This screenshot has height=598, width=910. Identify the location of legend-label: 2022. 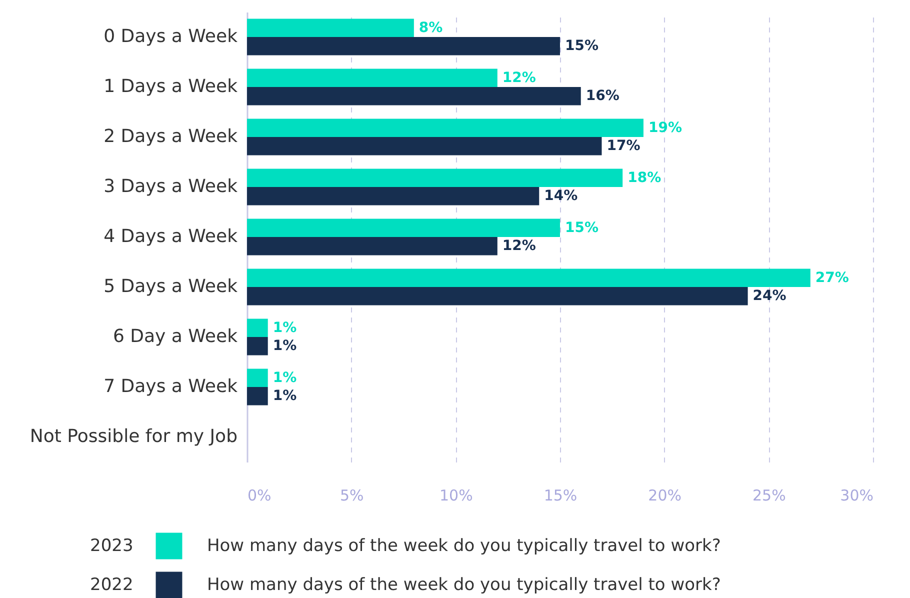
(112, 585).